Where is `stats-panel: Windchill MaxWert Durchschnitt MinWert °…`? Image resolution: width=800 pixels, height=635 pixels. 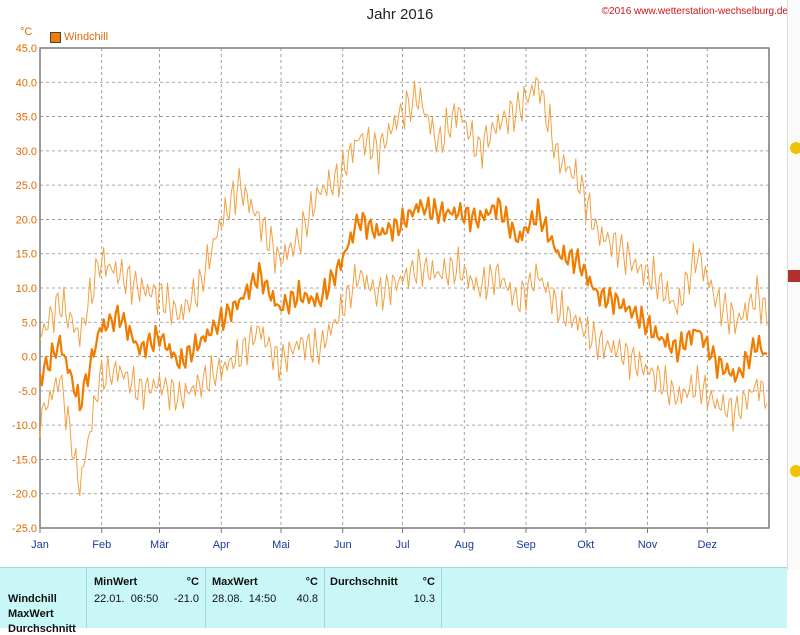 stats-panel: Windchill MaxWert Durchschnitt MinWert °… is located at coordinates (393, 601).